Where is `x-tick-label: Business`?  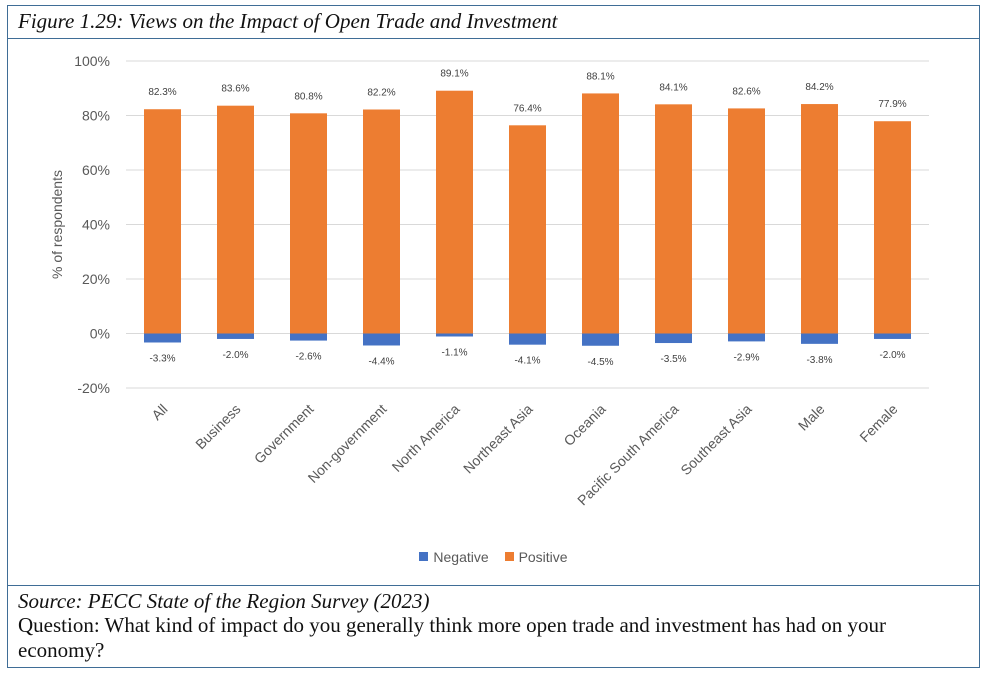 x-tick-label: Business is located at coordinates (217, 426).